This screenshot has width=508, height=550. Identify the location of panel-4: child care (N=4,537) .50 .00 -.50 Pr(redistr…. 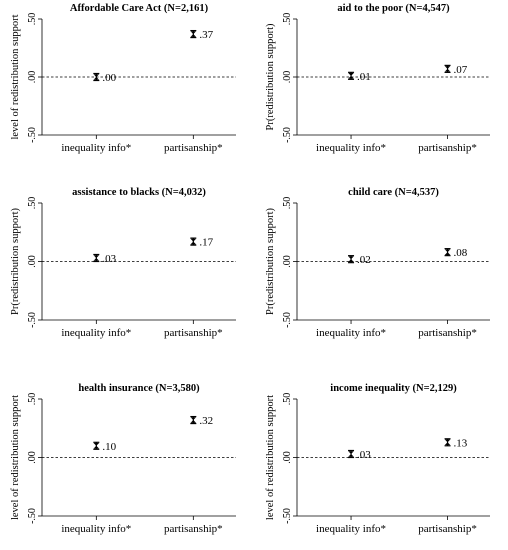
(377, 263).